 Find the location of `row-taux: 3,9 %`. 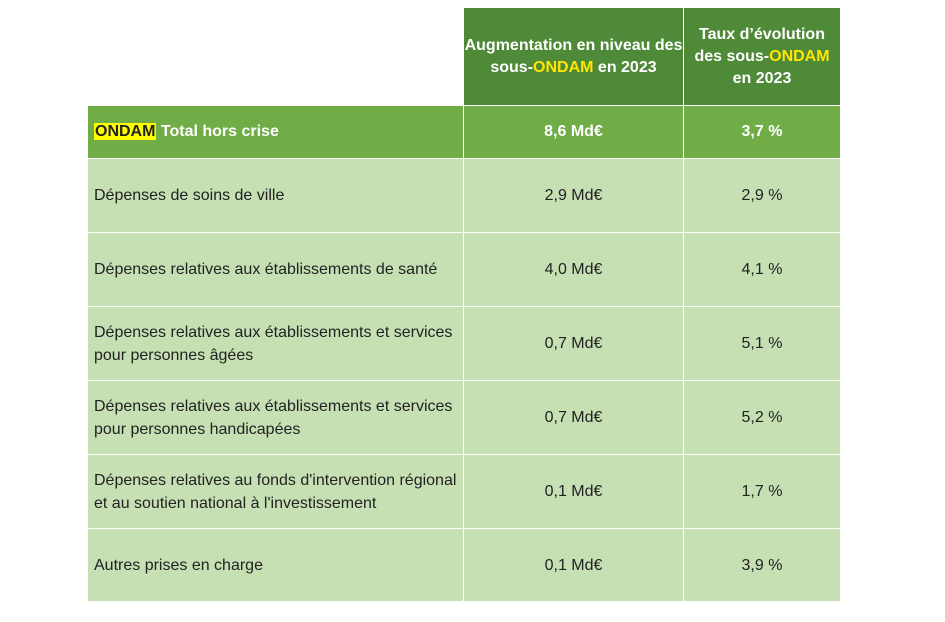

row-taux: 3,9 % is located at coordinates (762, 564).